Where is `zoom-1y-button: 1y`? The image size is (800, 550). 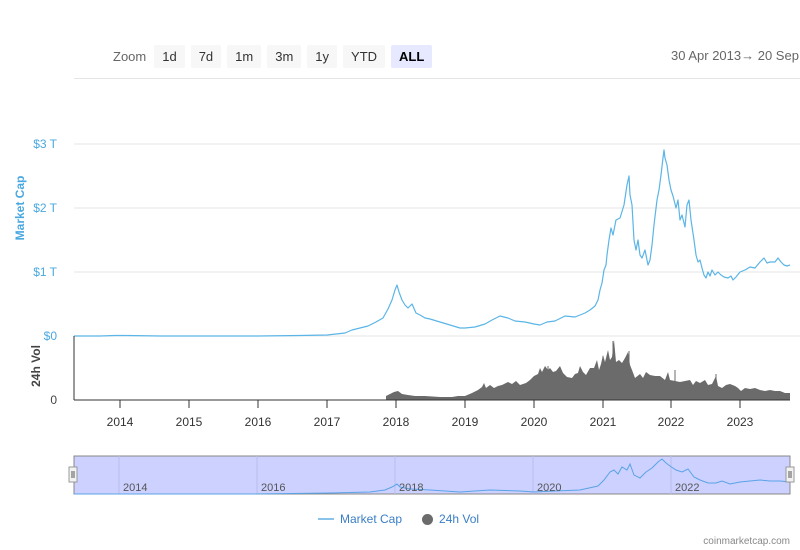
zoom-1y-button: 1y is located at coordinates (322, 56).